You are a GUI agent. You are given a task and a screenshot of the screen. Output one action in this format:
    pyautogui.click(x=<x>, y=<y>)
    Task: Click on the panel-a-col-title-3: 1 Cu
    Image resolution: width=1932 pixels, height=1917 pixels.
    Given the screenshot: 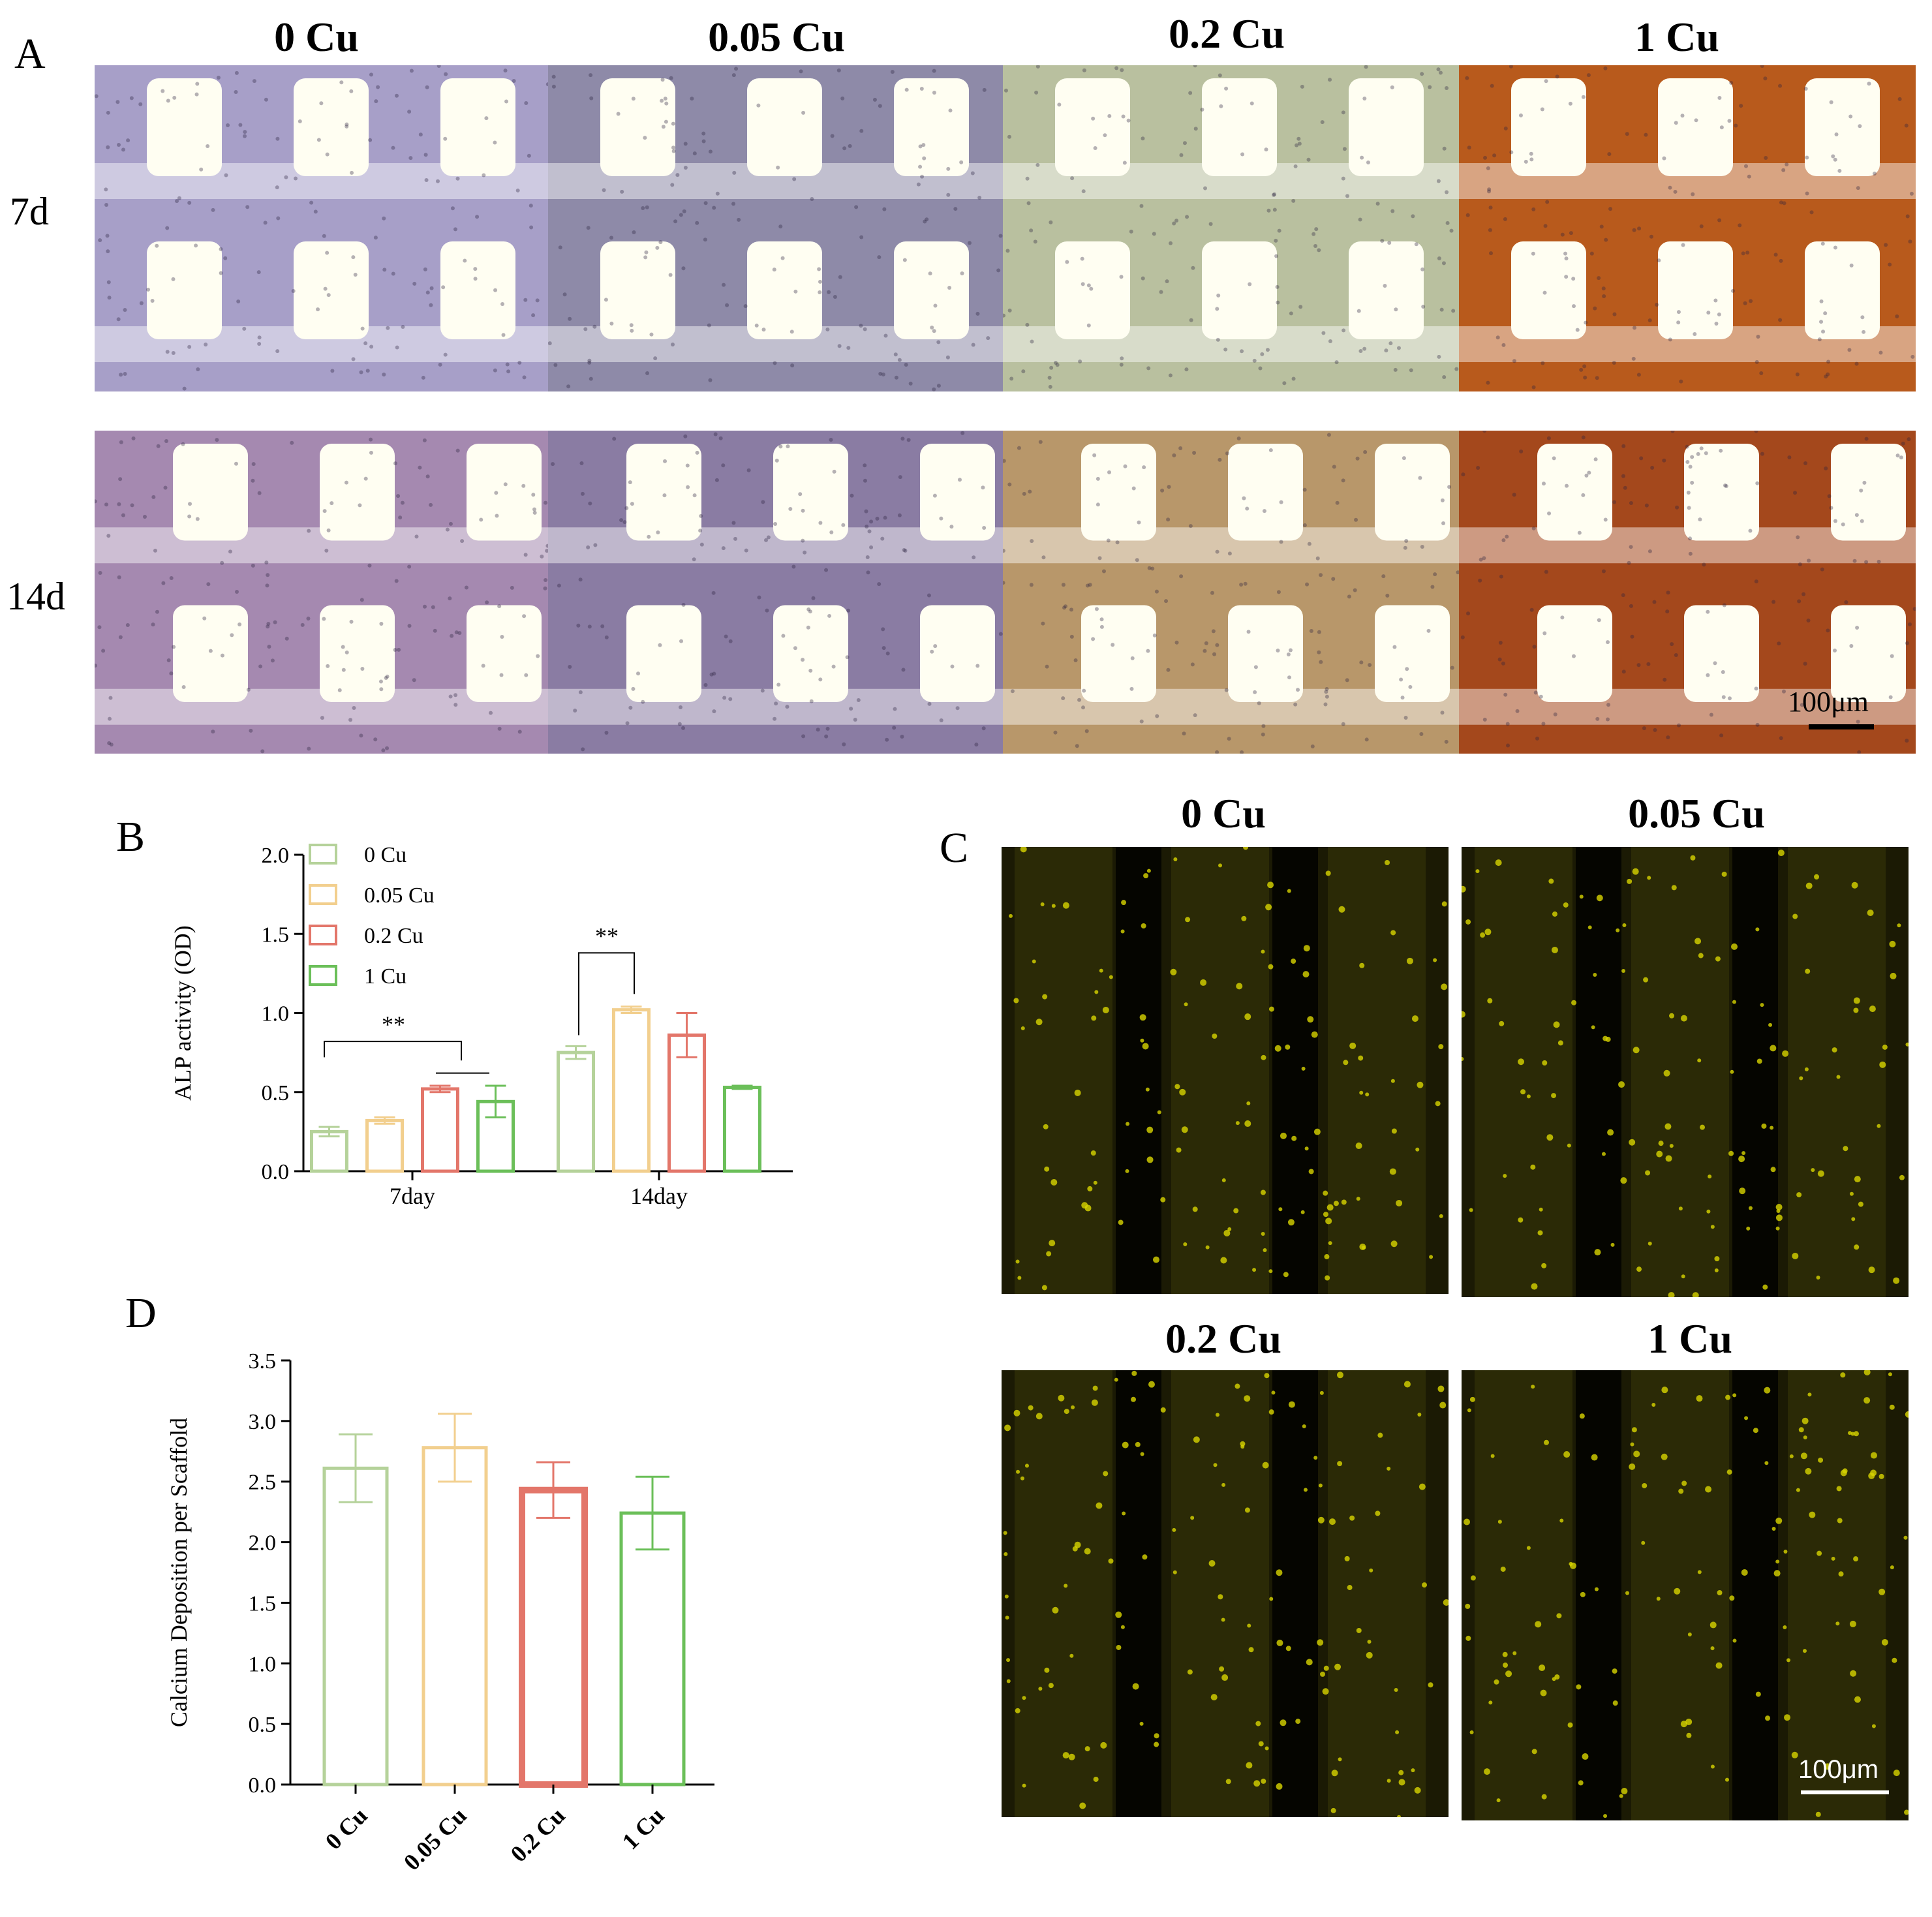 What is the action you would take?
    pyautogui.click(x=1676, y=37)
    